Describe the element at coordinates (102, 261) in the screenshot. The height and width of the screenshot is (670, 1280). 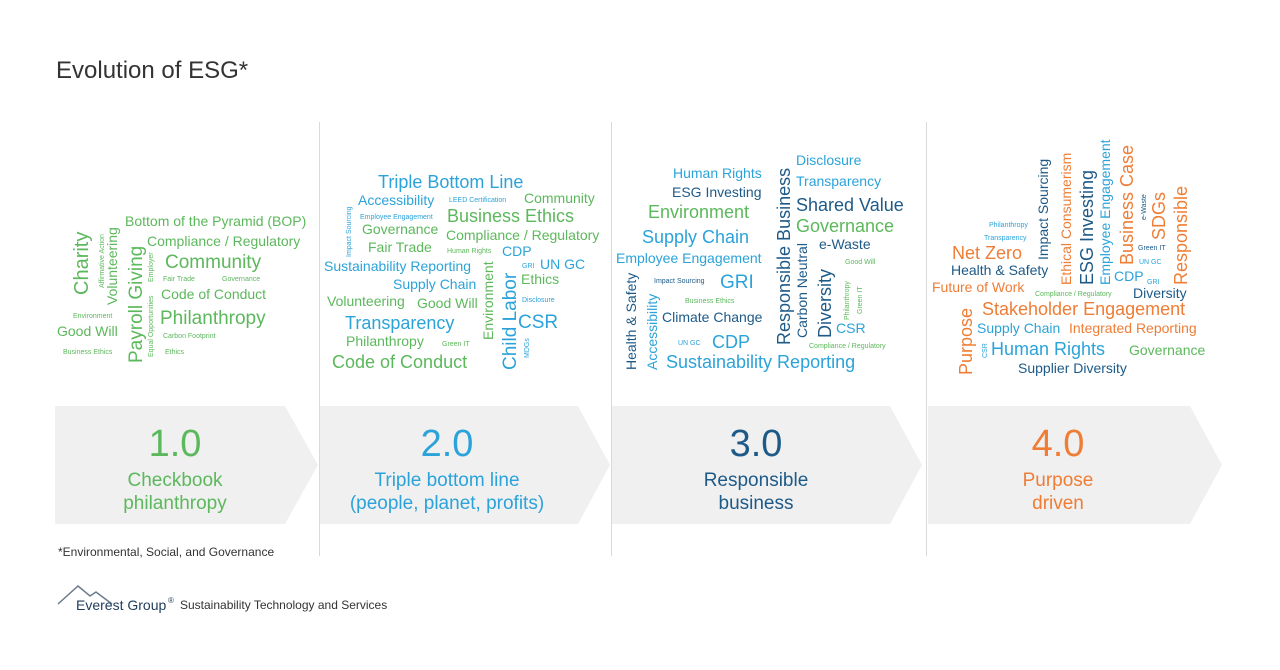
I see `cloud-word: Affirmative Action` at that location.